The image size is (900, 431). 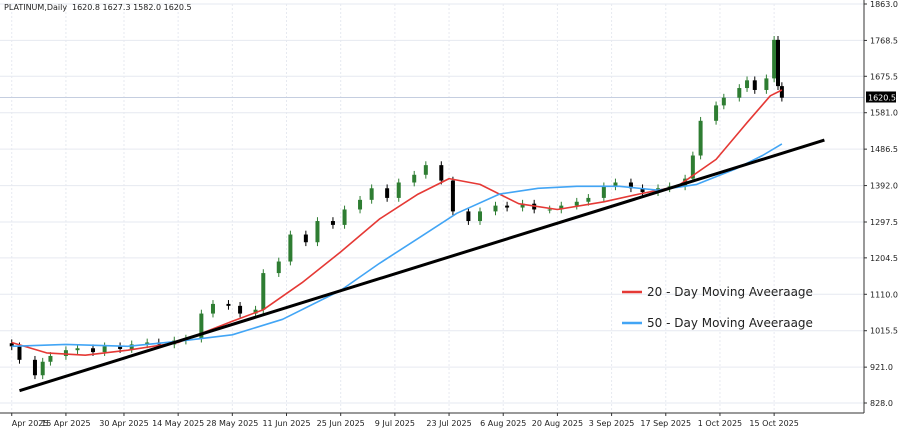 I want to click on price-badge-label: 1620.5, so click(x=882, y=97).